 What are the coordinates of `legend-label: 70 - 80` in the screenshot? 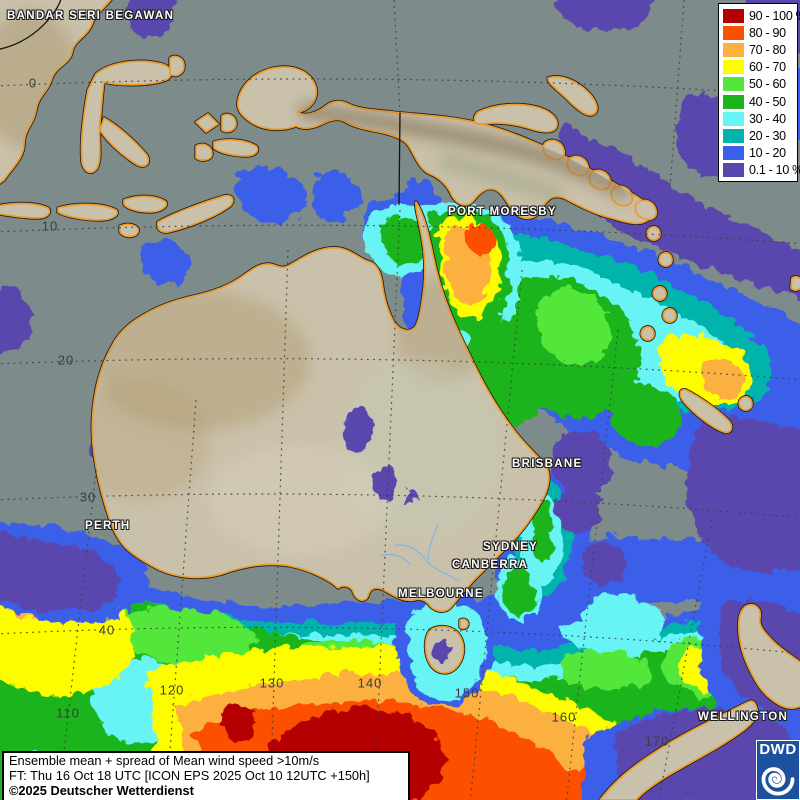 It's located at (767, 49).